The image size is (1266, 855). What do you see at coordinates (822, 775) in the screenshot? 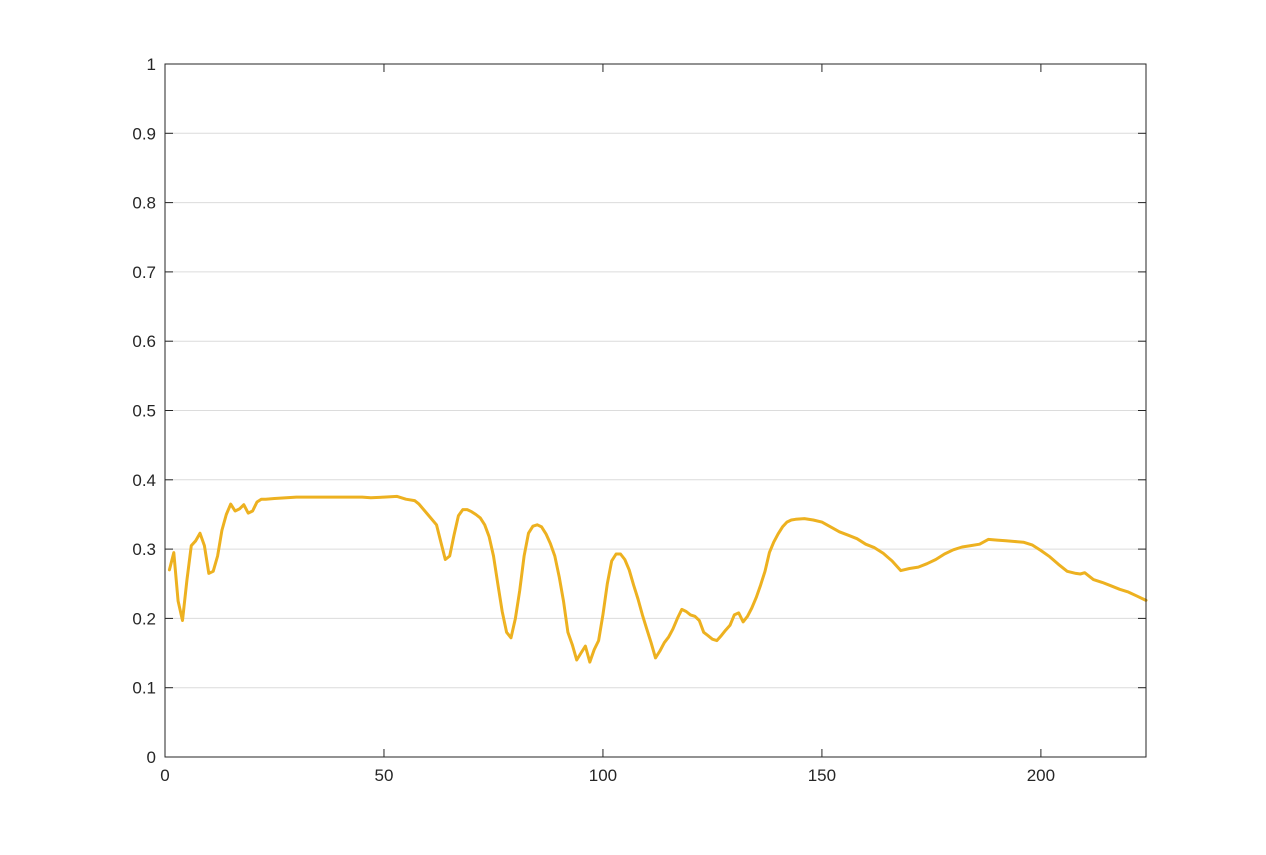
I see `x-tick-label: 150` at bounding box center [822, 775].